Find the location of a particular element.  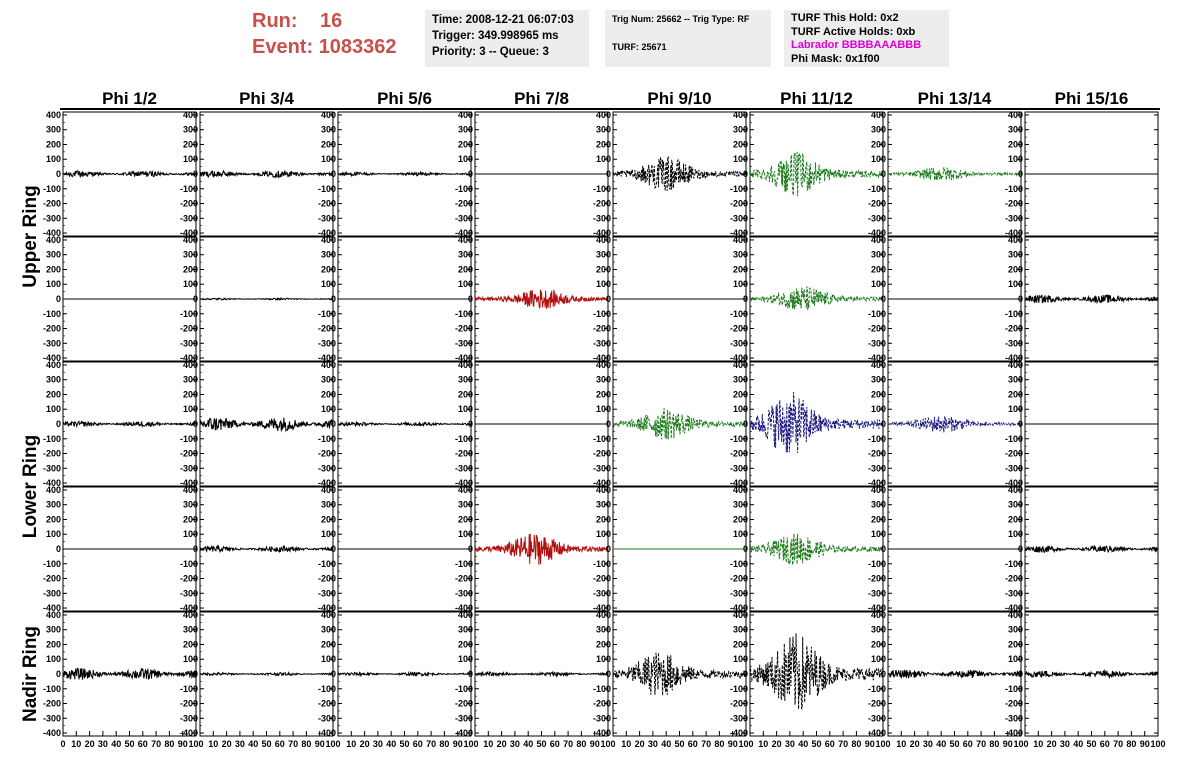

panel-r4-c8: 400 300 200 100 0 -100 -200 -300 -400 is located at coordinates (1082, 549).